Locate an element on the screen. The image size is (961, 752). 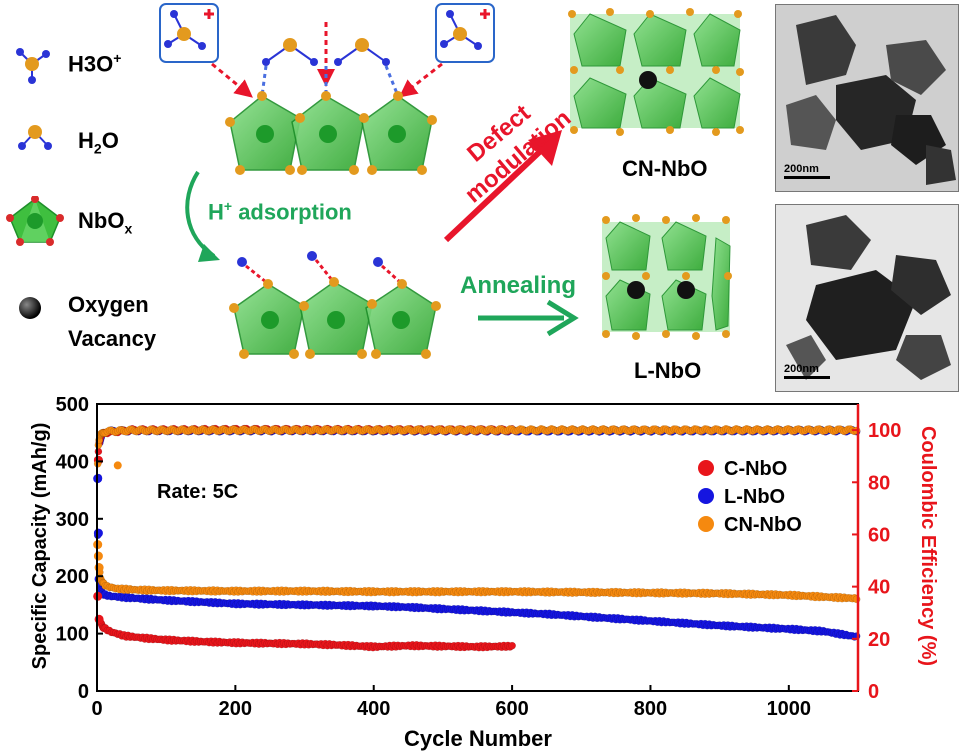
y-tick-label: 100 is located at coordinates (72, 635).